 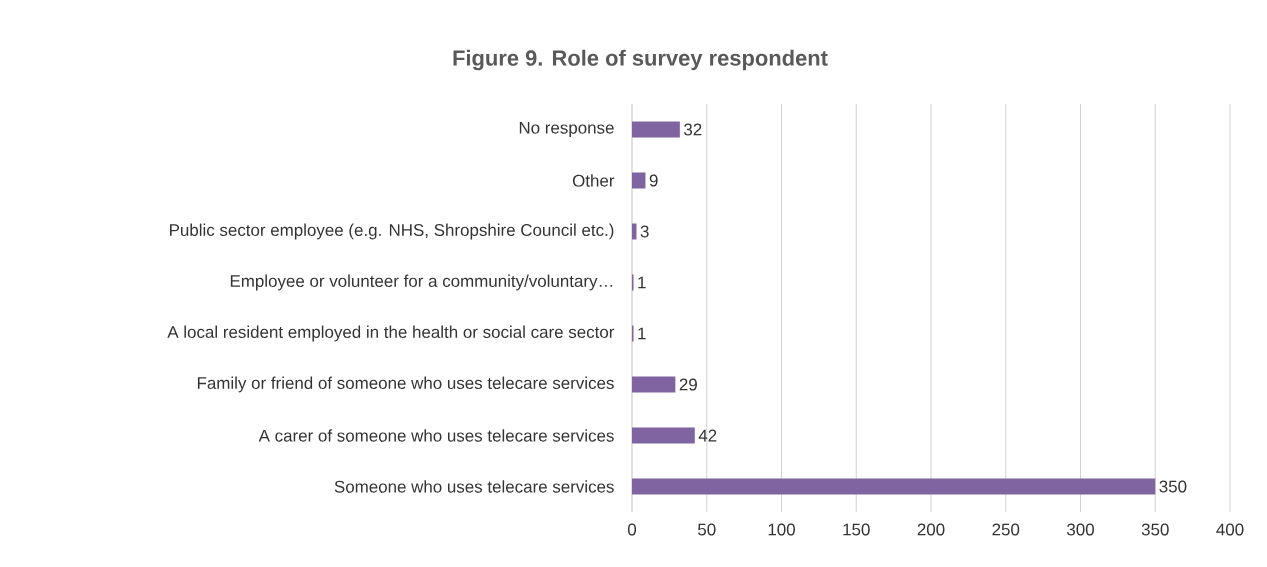 I want to click on x-tick-label: 100, so click(x=781, y=529).